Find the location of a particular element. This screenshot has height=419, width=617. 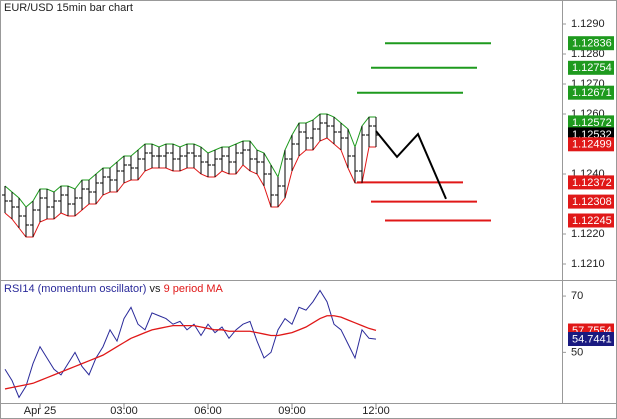

y-tick-label: 1.1220 is located at coordinates (588, 234).